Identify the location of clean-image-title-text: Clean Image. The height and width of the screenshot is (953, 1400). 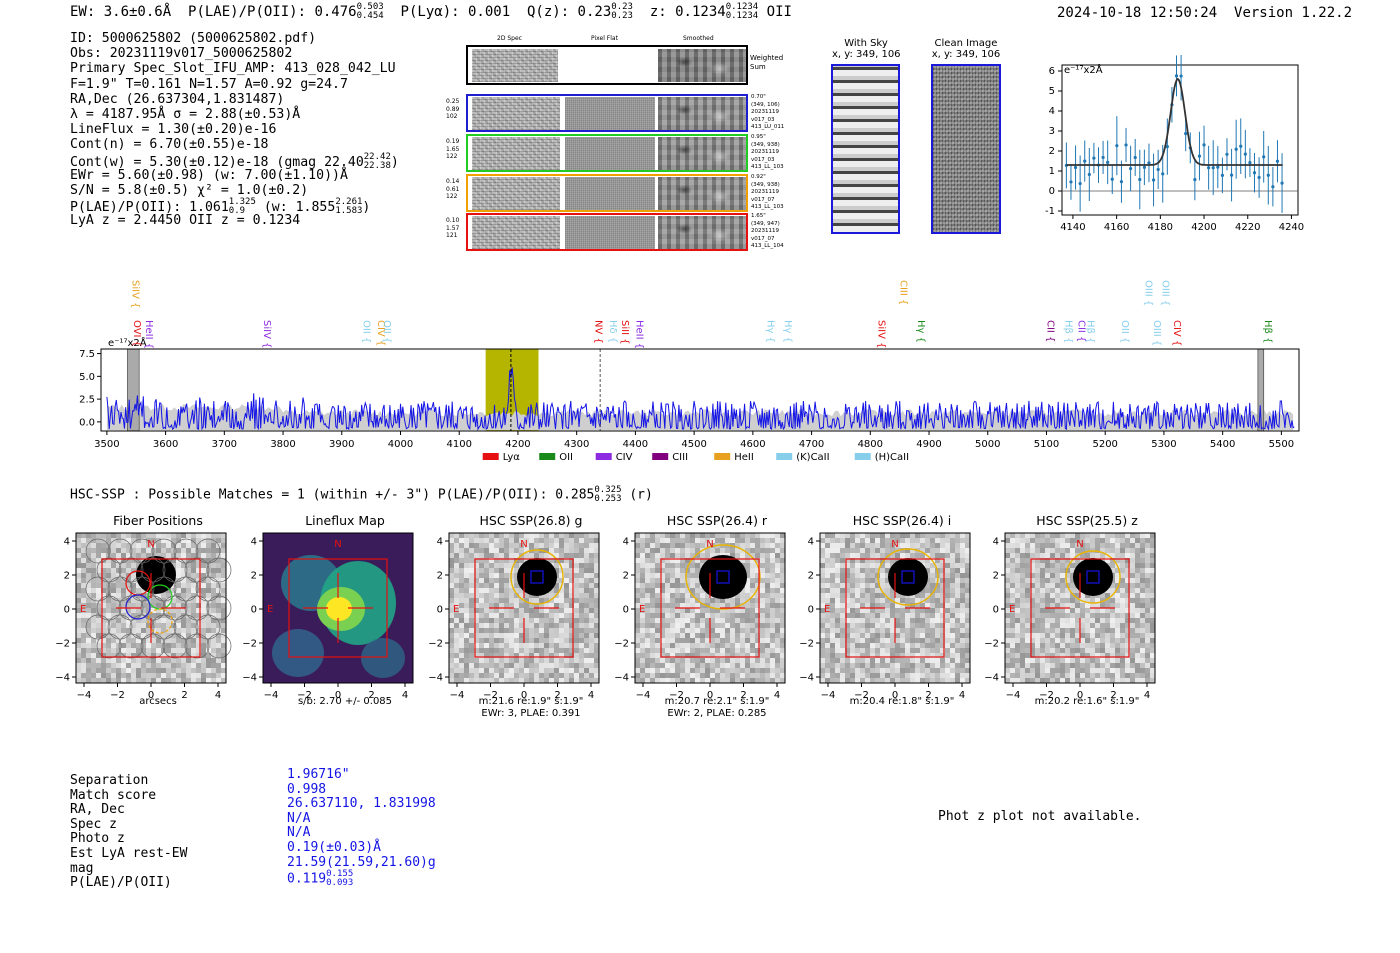
(966, 43).